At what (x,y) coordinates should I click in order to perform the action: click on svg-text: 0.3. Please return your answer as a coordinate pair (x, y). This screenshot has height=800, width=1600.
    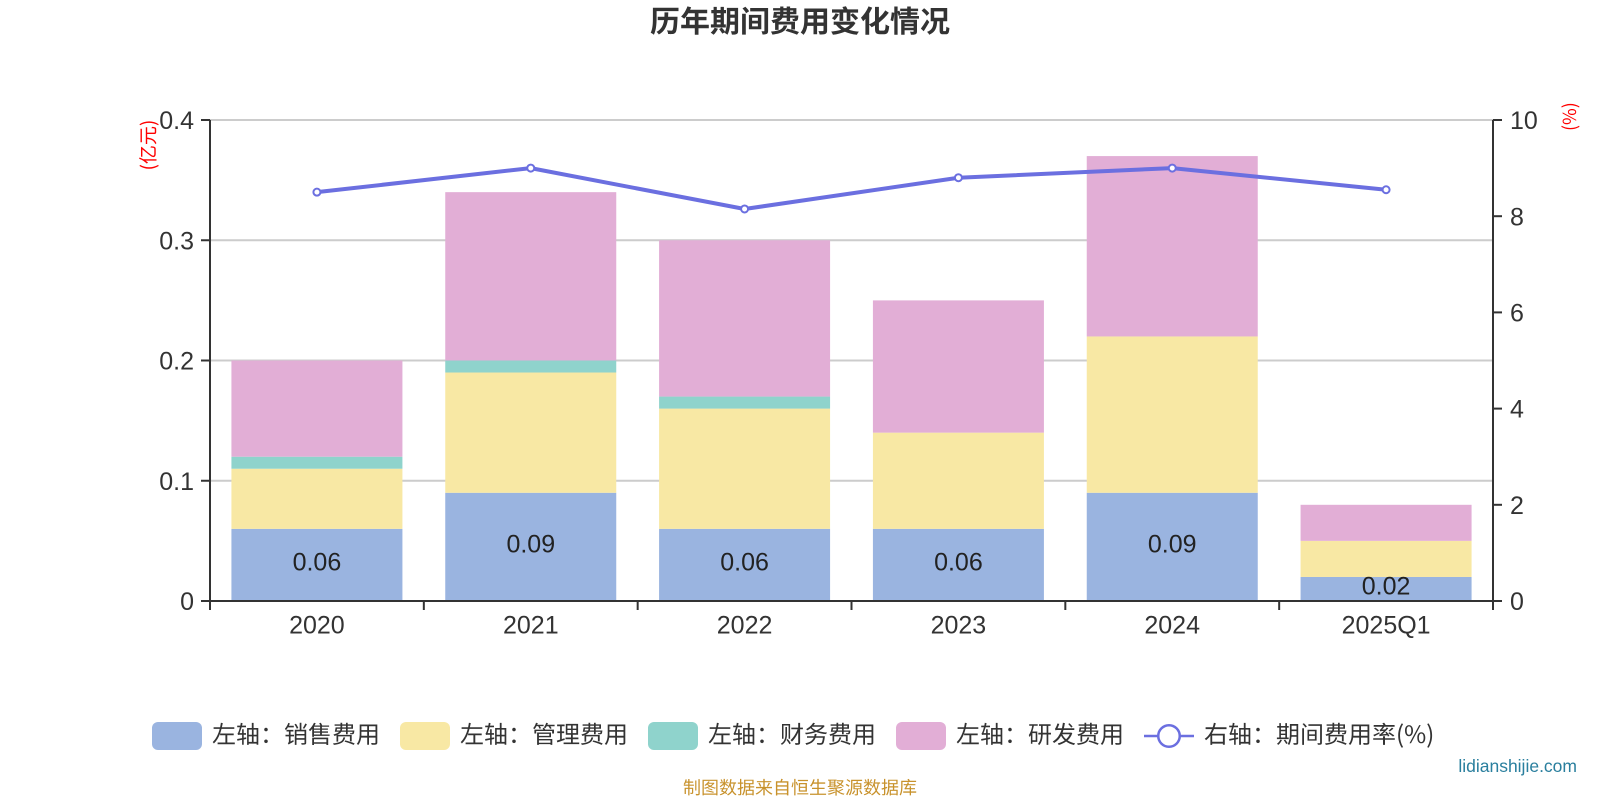
    Looking at the image, I should click on (176, 241).